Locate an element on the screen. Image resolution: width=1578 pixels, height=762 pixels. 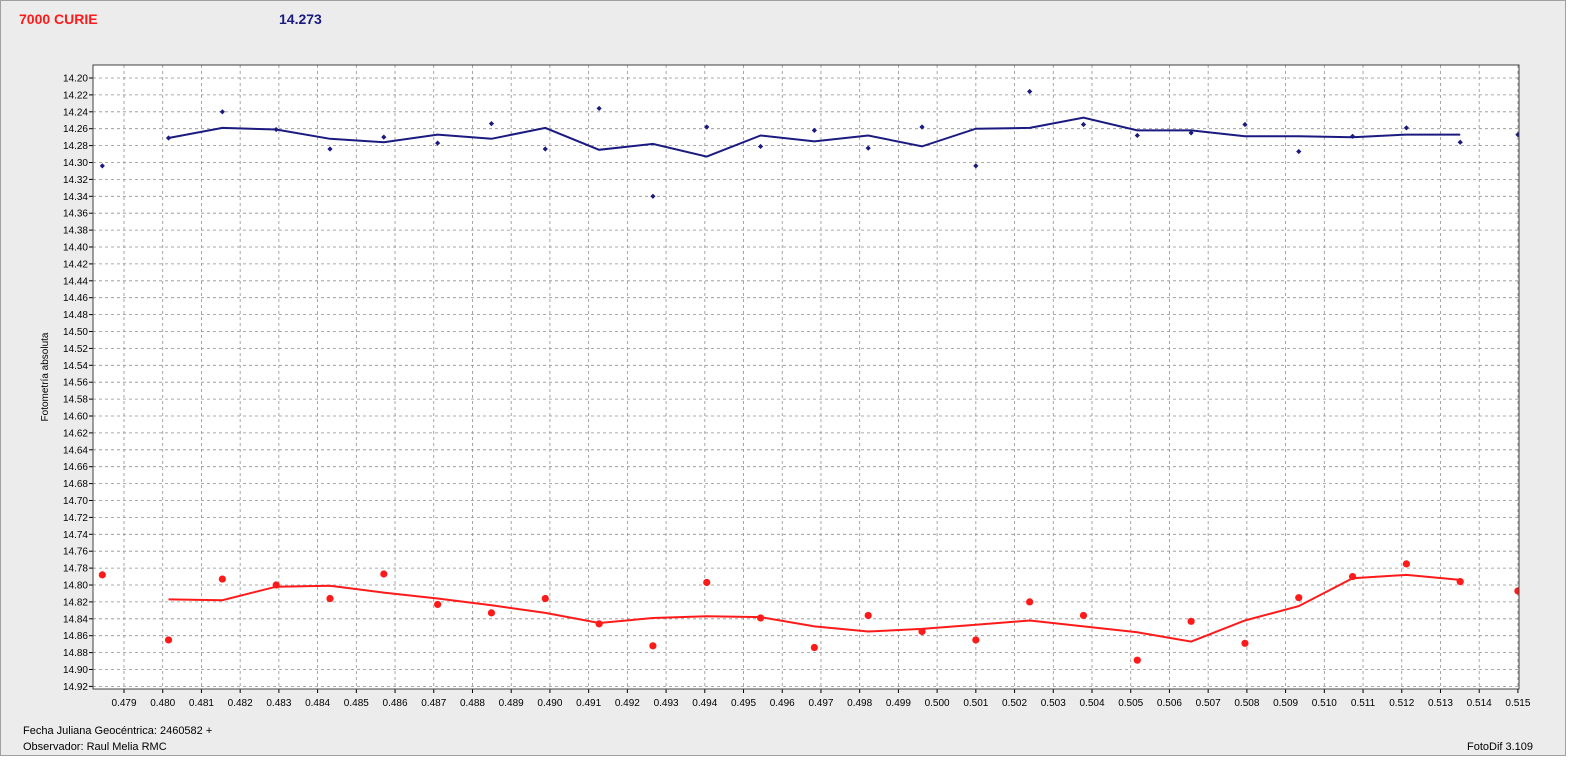
y-tick-label: 14.50 is located at coordinates (75, 332).